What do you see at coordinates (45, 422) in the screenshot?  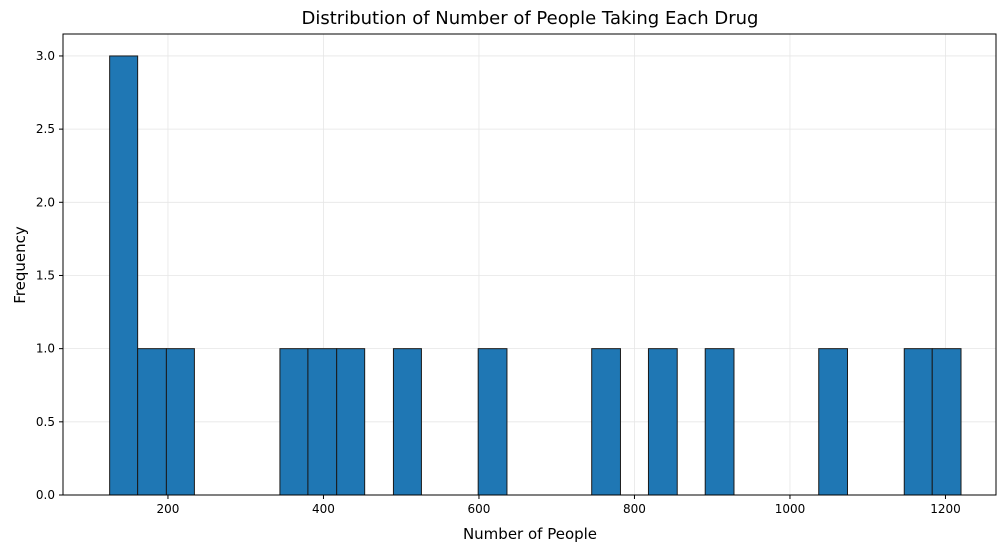 I see `y-tick-label: 0.5` at bounding box center [45, 422].